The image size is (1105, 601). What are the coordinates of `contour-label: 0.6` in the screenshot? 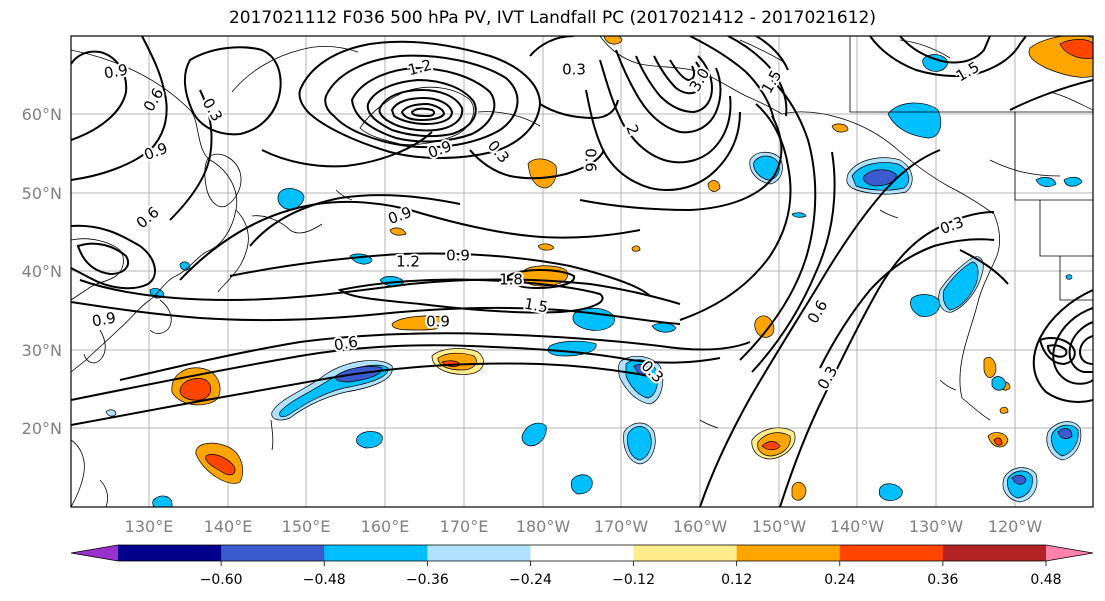 It's located at (591, 160).